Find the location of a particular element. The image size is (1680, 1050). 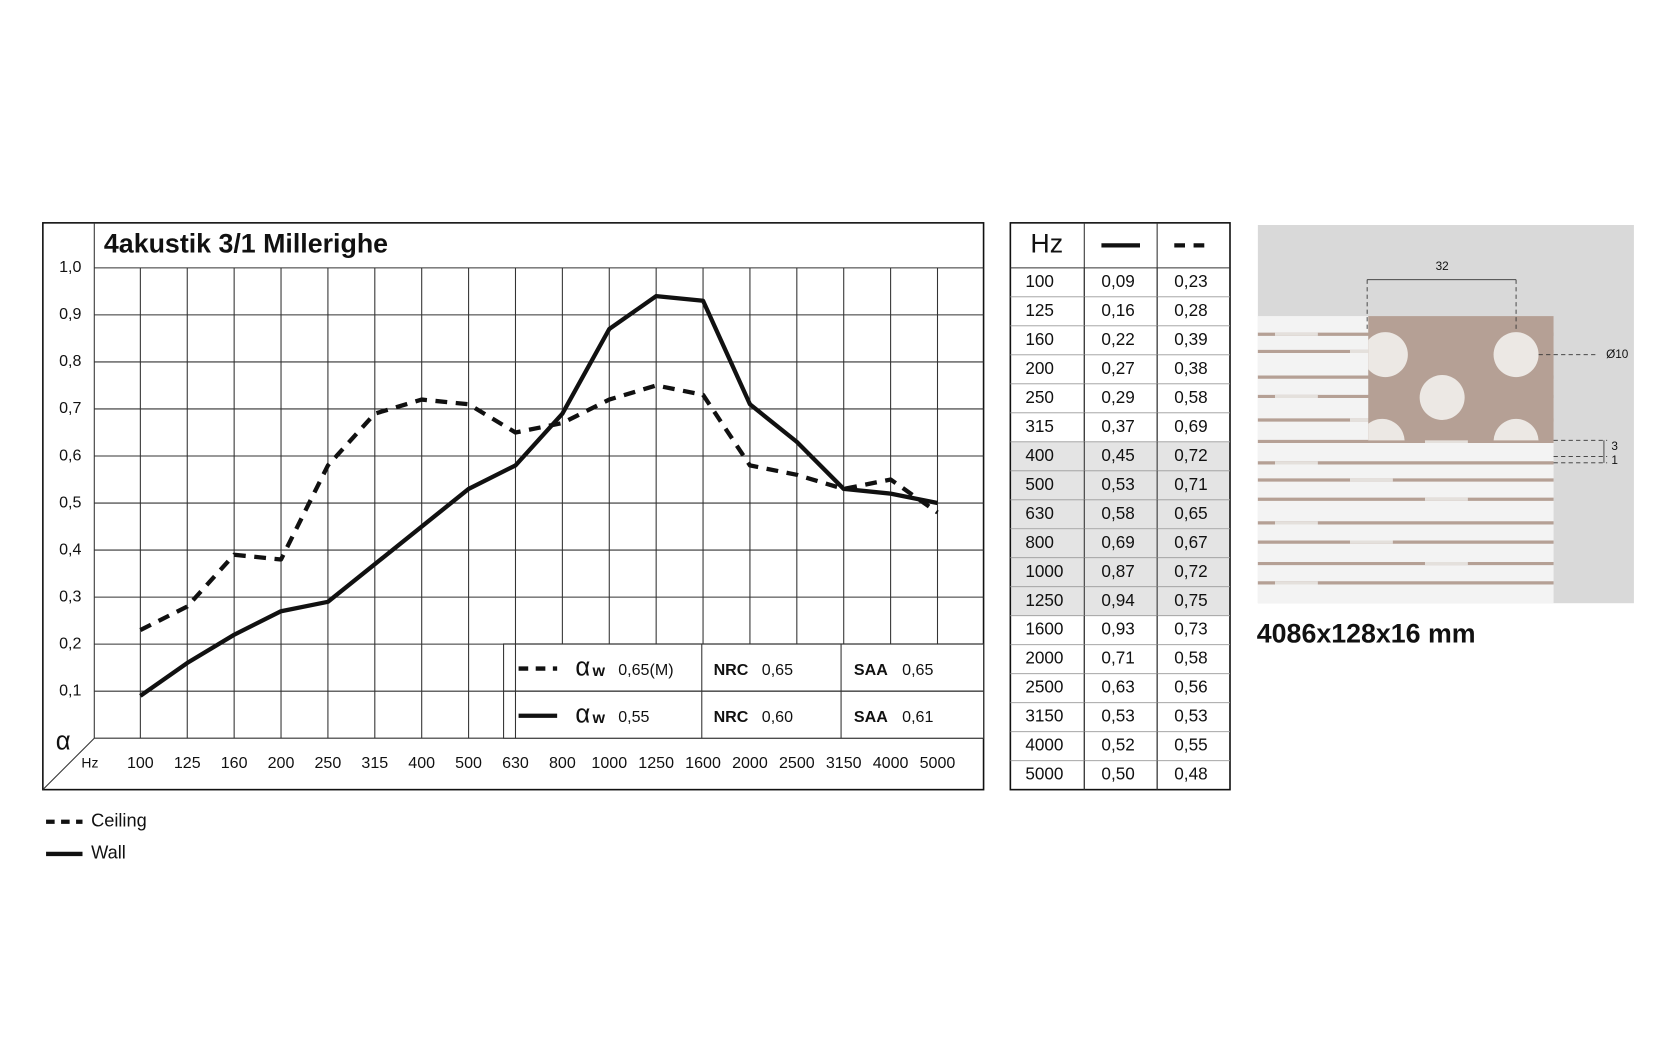

x-tick-label: 2500 is located at coordinates (797, 763).